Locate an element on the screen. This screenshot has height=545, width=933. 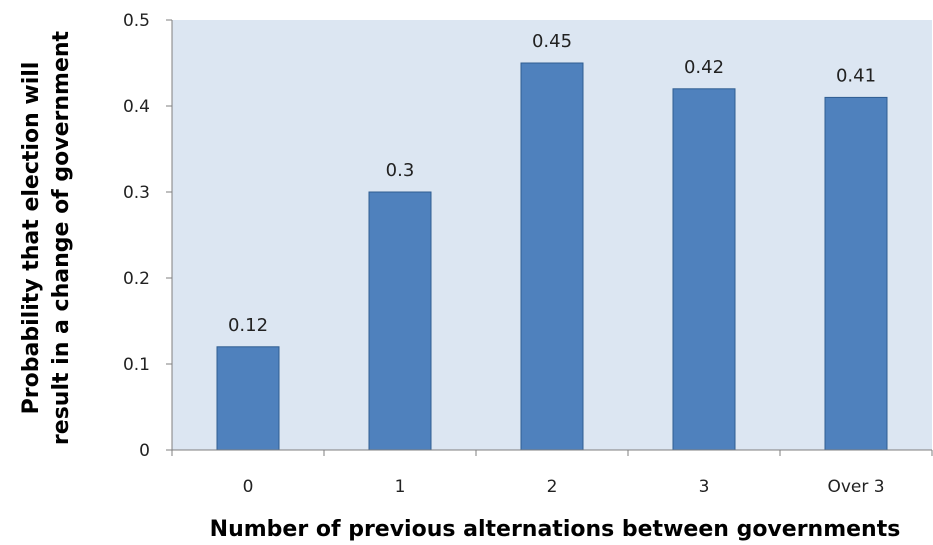
y-tick-label: 0.3 is located at coordinates (136, 193).